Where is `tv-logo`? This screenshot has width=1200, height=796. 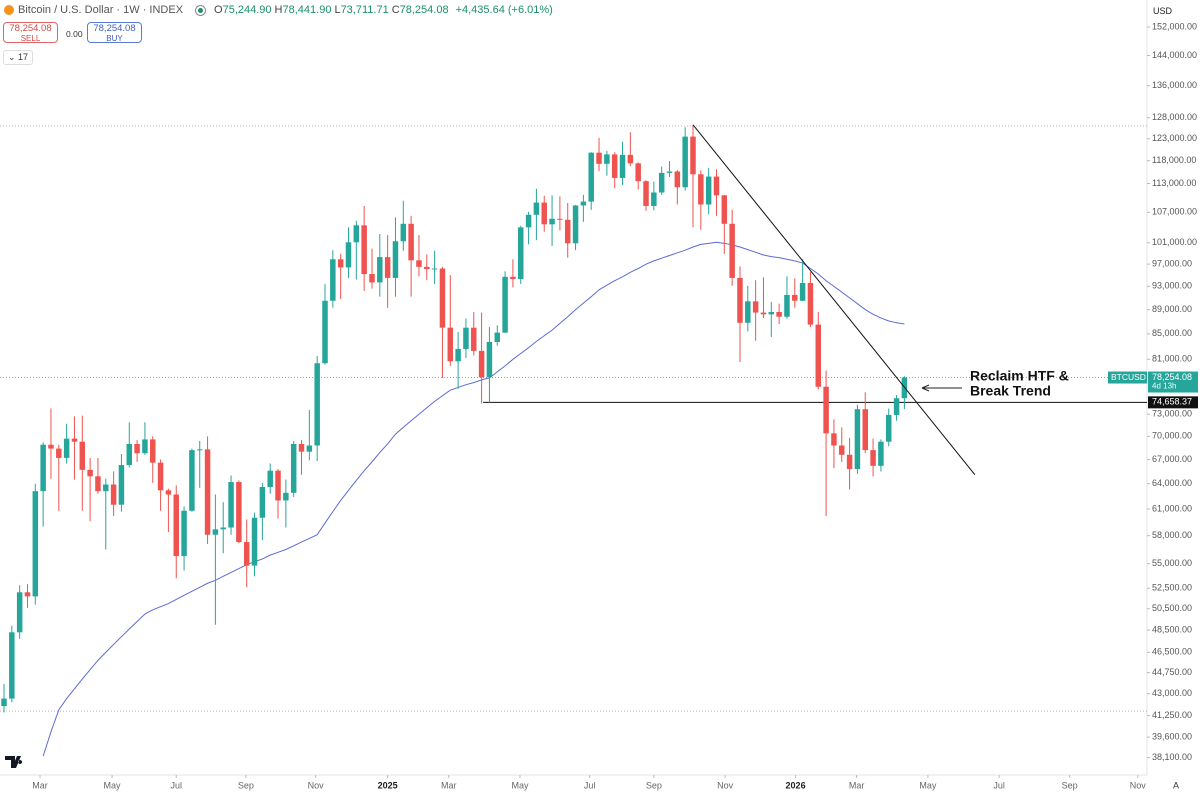
tv-logo is located at coordinates (14, 762).